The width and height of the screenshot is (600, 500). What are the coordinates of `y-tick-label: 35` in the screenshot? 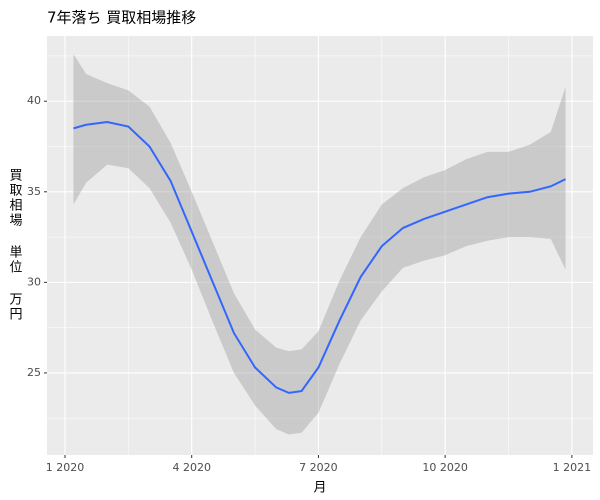 It's located at (34, 191).